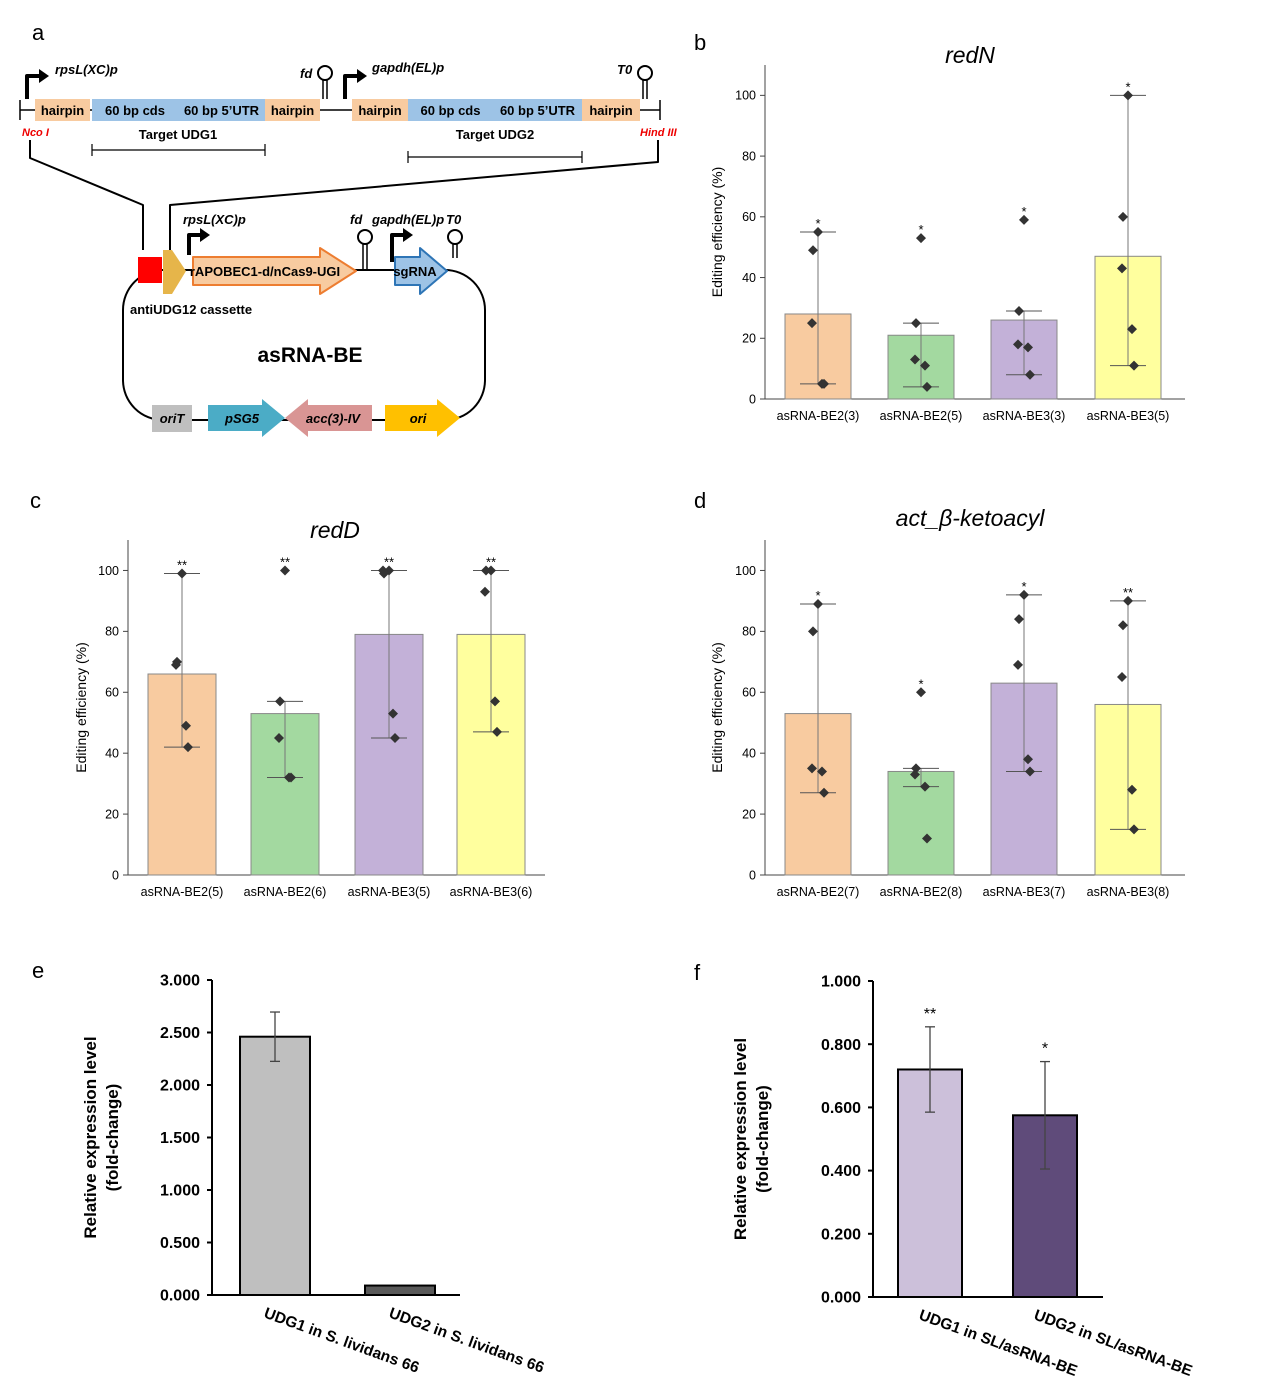 The width and height of the screenshot is (1266, 1381). What do you see at coordinates (337, 153) in the screenshot?
I see `target-bracket` at bounding box center [337, 153].